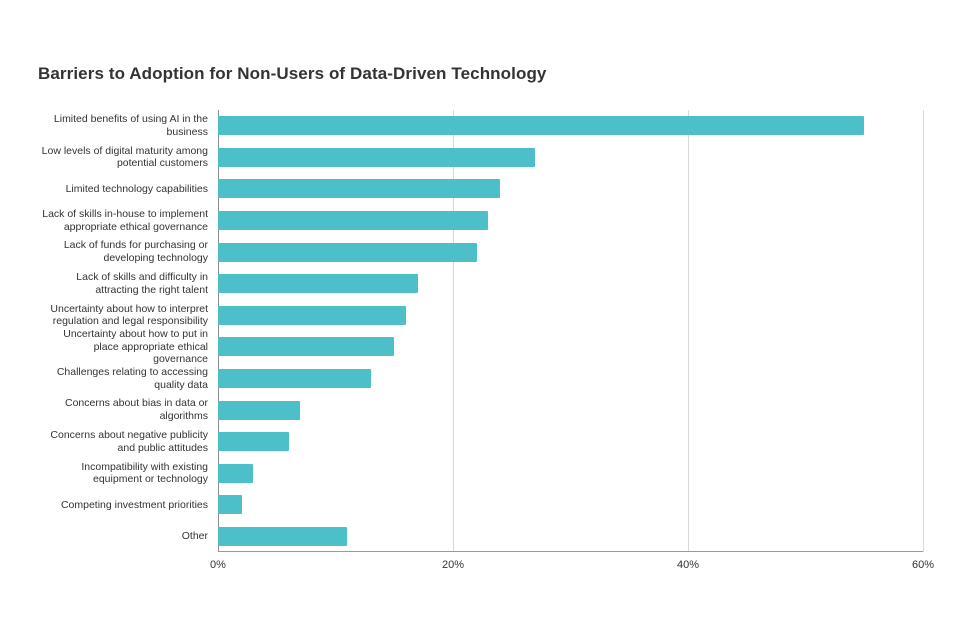 The image size is (960, 640). I want to click on category-label: Other, so click(194, 536).